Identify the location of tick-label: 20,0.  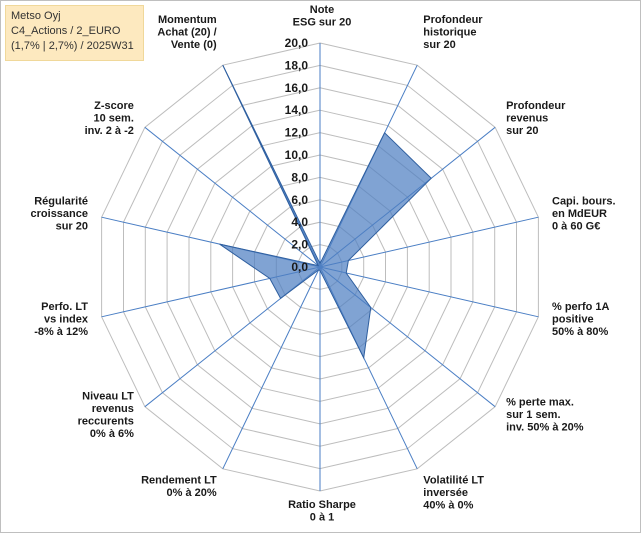
(297, 43).